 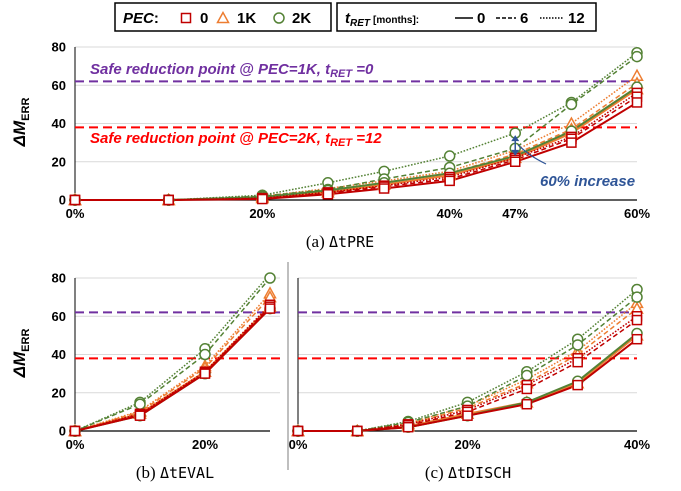 I want to click on legend-triangle-marker, so click(x=223, y=17).